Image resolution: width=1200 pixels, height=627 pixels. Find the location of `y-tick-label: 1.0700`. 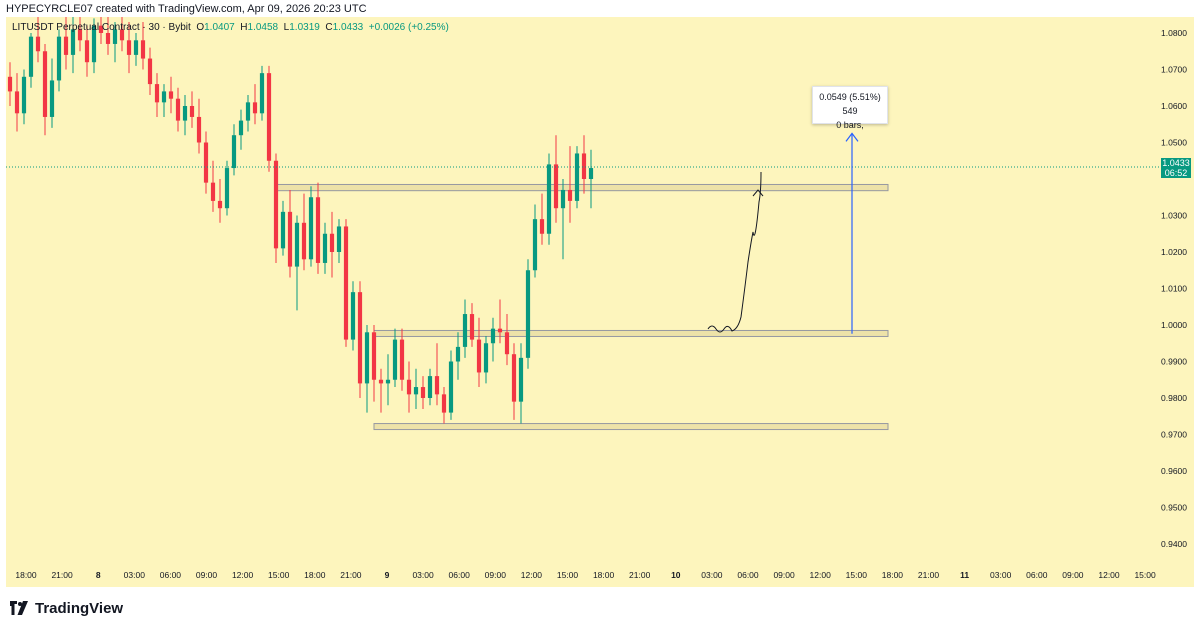

y-tick-label: 1.0700 is located at coordinates (1174, 70).